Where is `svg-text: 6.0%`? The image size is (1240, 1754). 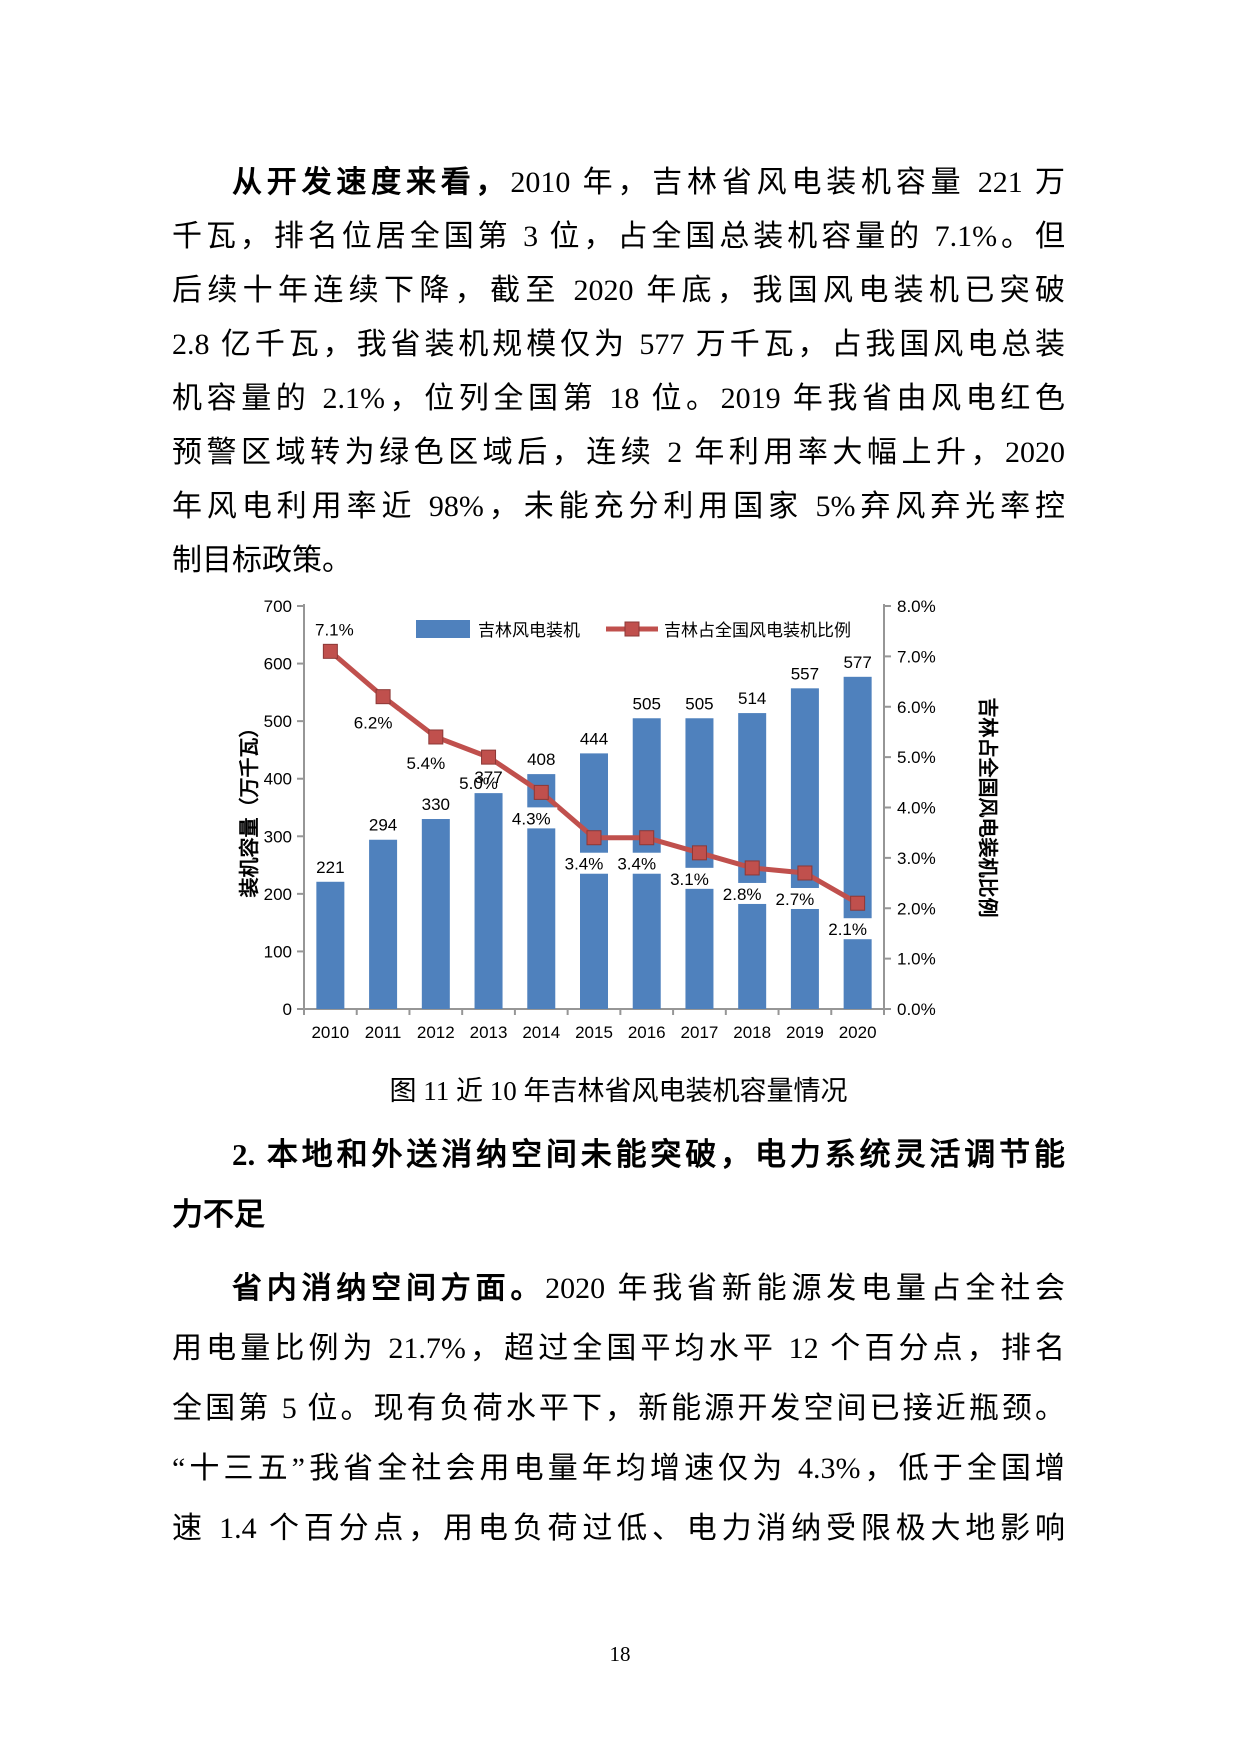 svg-text: 6.0% is located at coordinates (916, 707).